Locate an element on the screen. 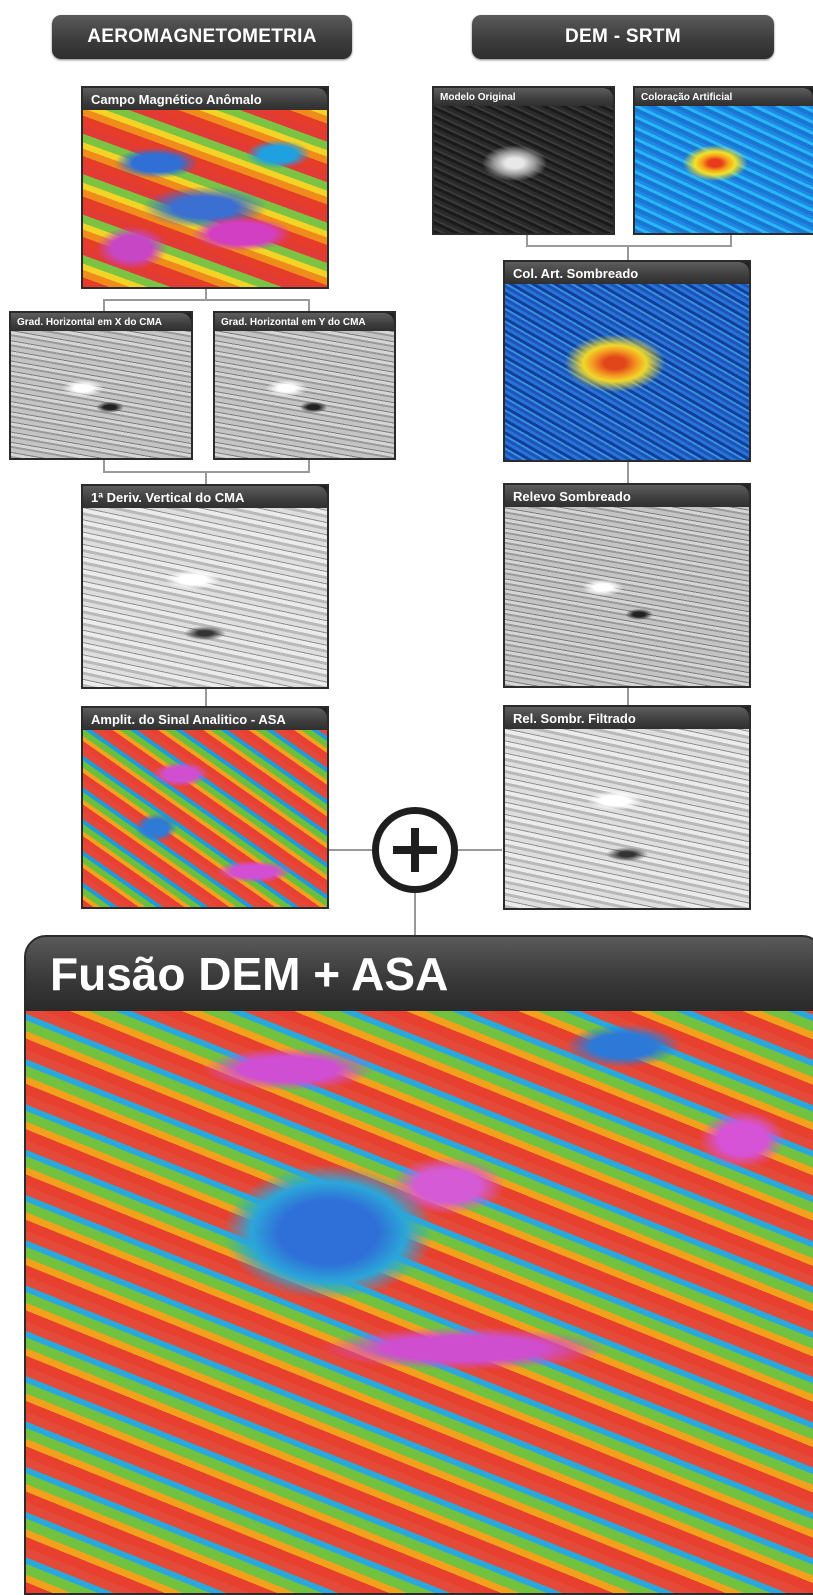 The height and width of the screenshot is (1595, 813). panel-asa: Amplit. do Sinal Analitico - ASA is located at coordinates (205, 807).